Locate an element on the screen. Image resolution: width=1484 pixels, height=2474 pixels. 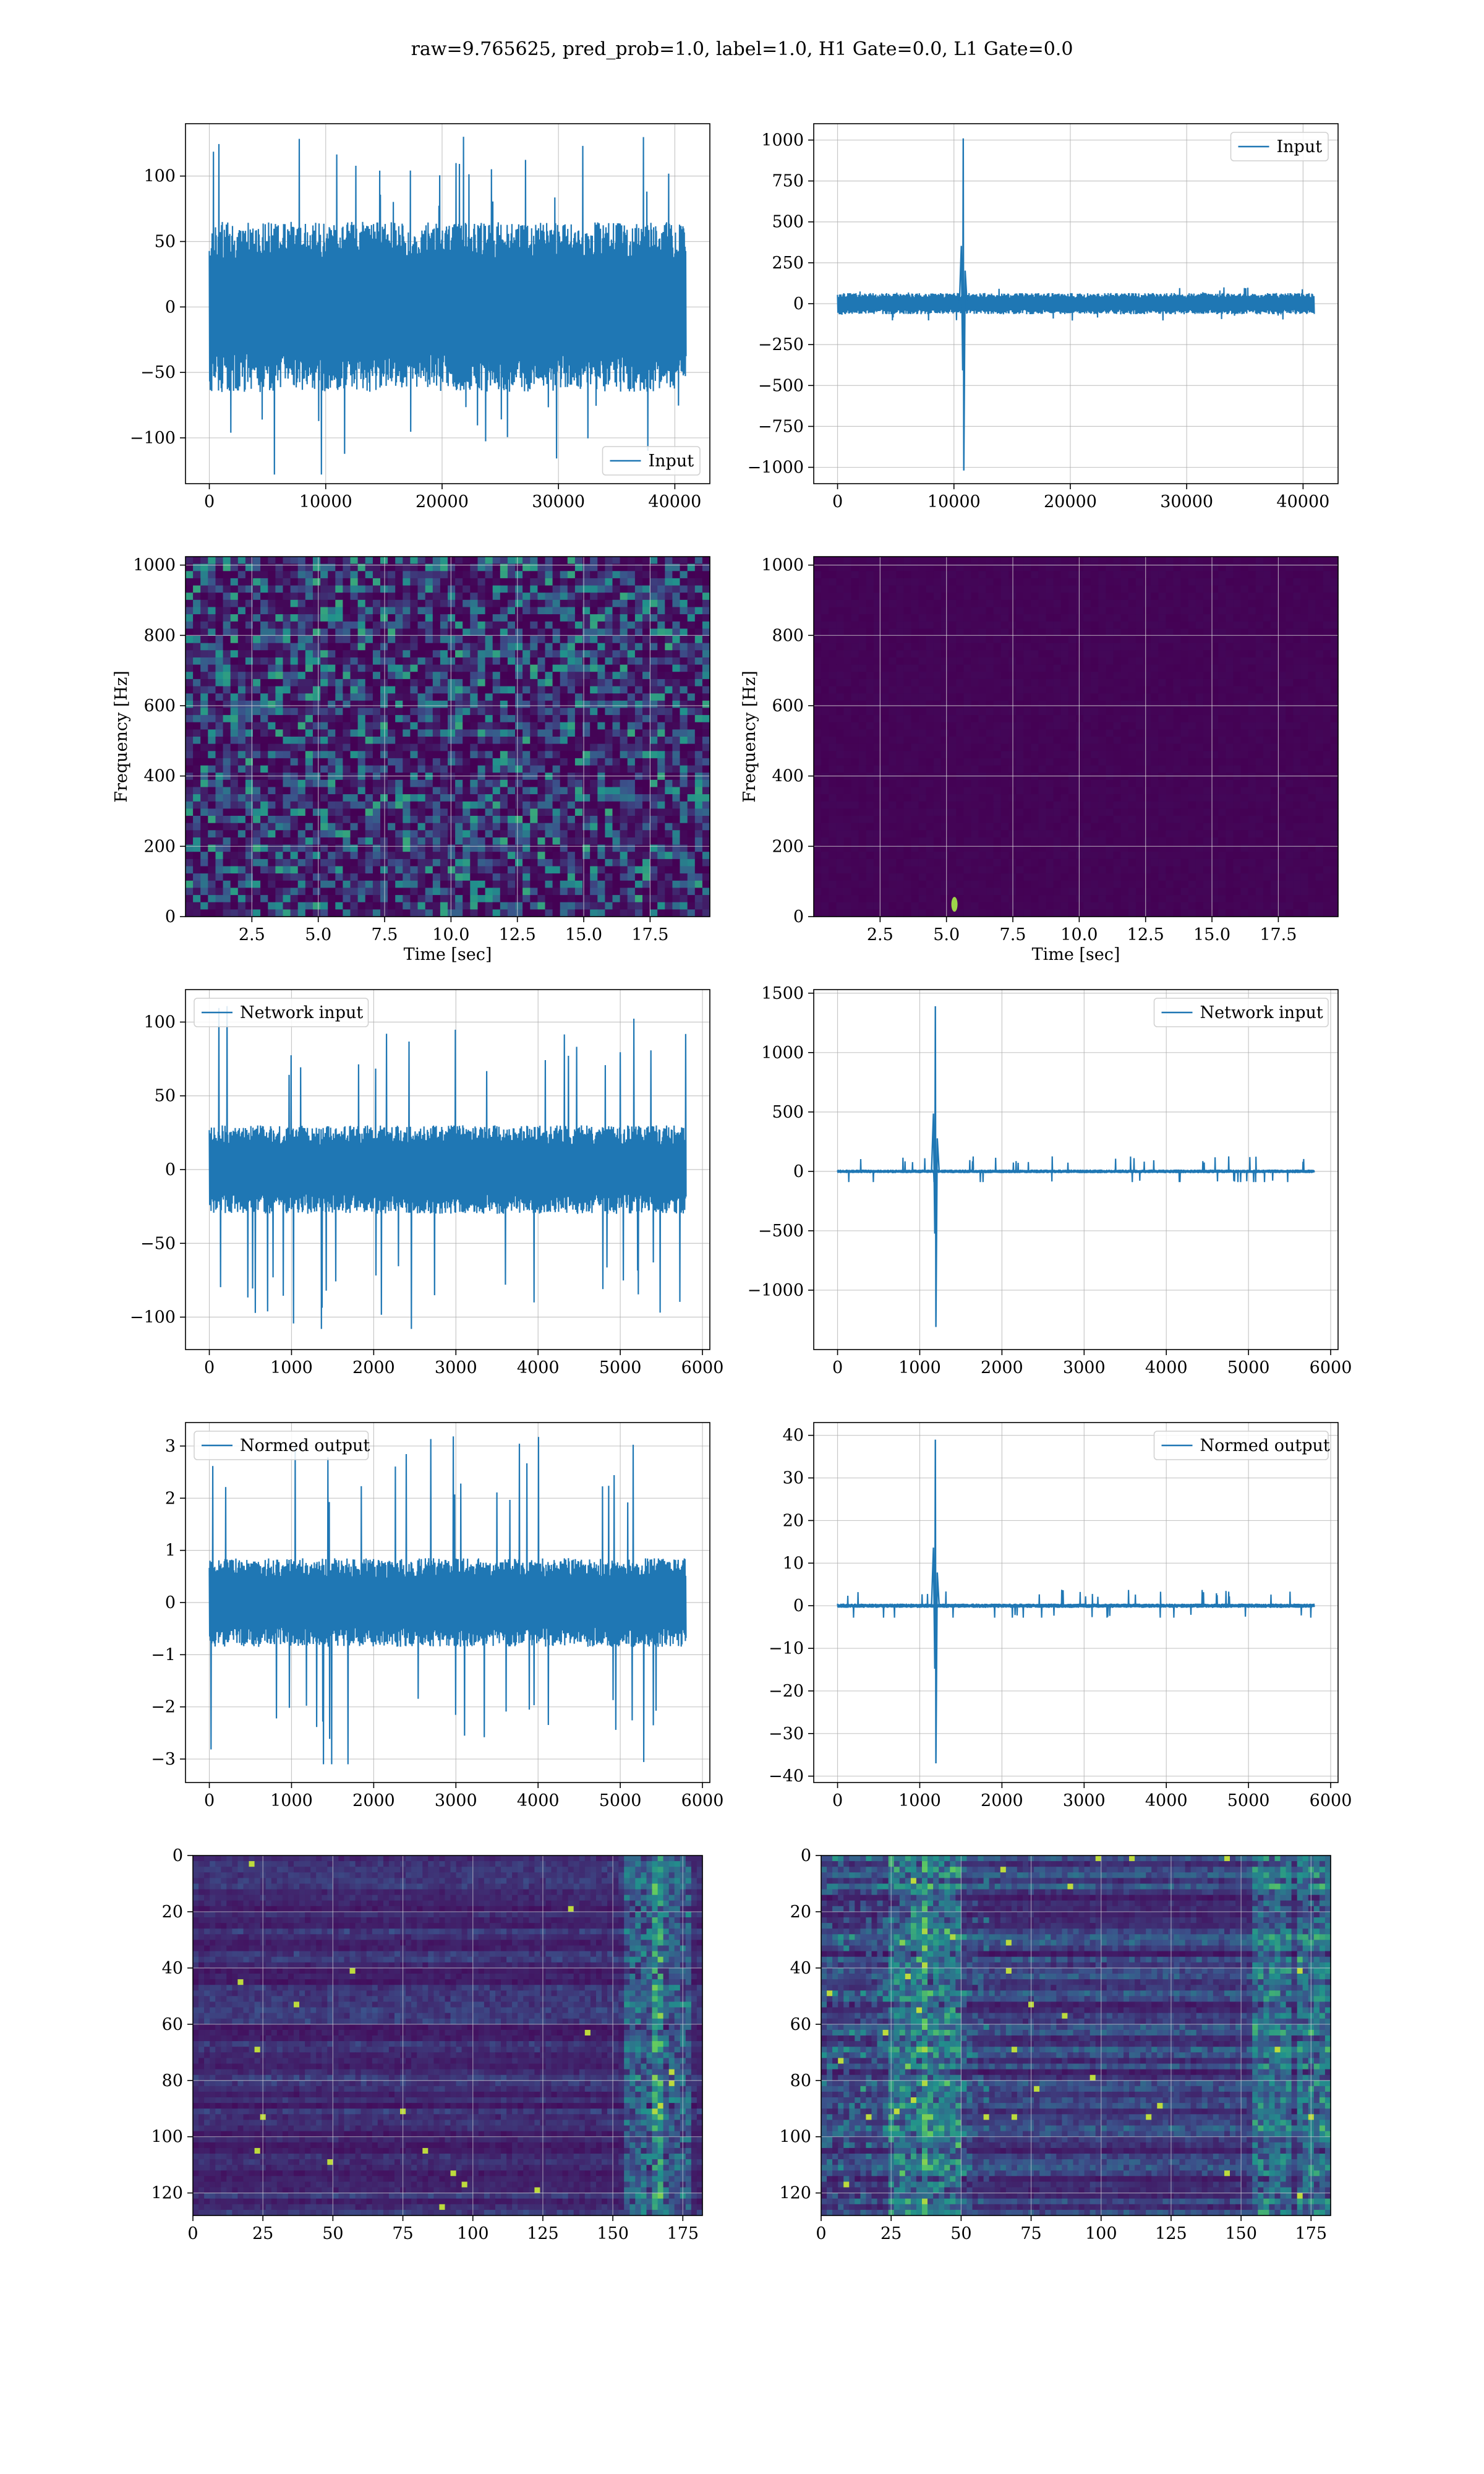
x-axis-label: Time [sec] is located at coordinates (448, 954).